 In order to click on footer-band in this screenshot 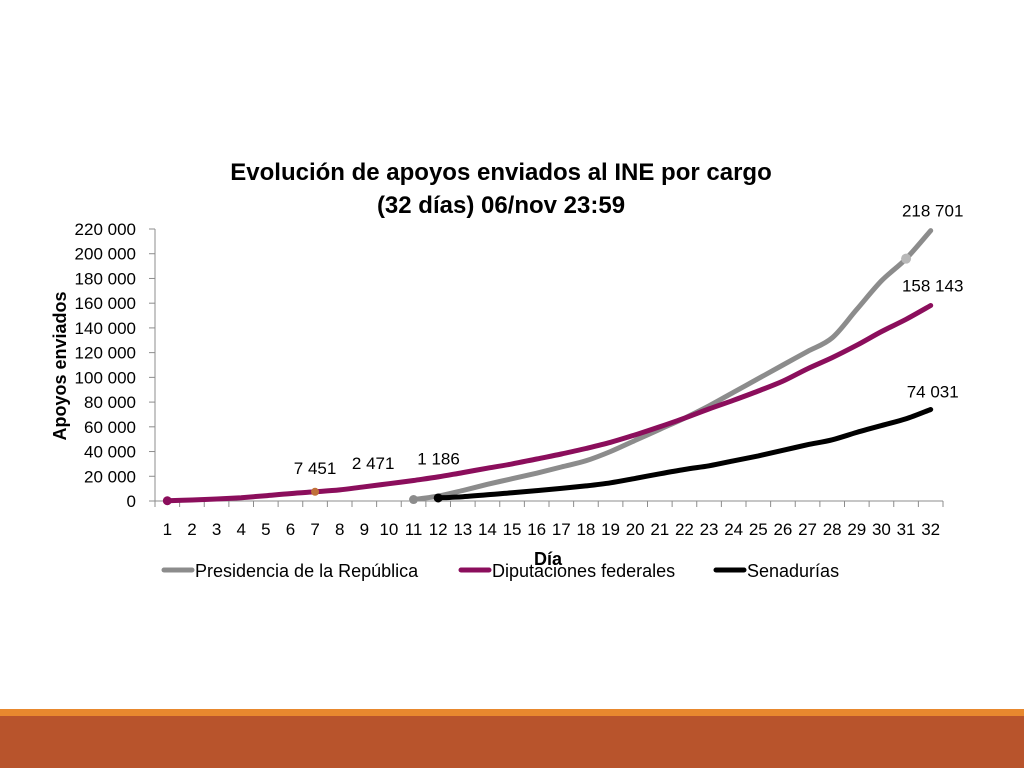, I will do `click(512, 742)`.